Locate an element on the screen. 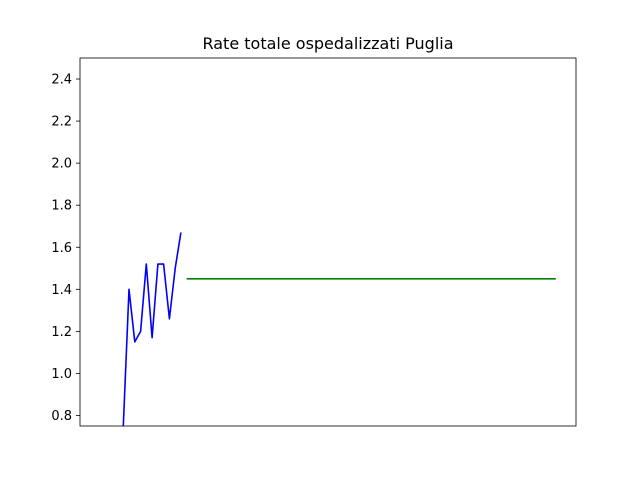 The image size is (640, 480). y-tick-label: 1.6 is located at coordinates (61, 248).